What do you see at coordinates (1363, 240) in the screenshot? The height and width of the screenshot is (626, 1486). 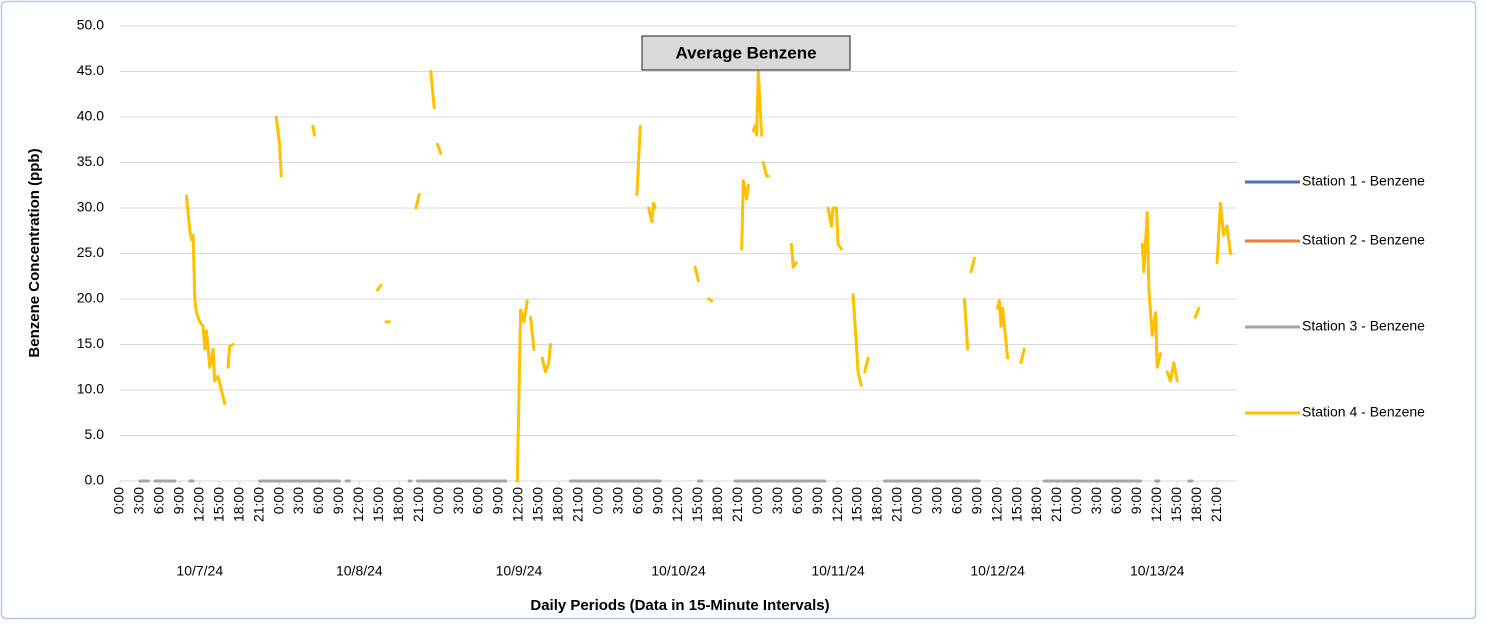 I see `legend-label: Station 2 - Benzene` at bounding box center [1363, 240].